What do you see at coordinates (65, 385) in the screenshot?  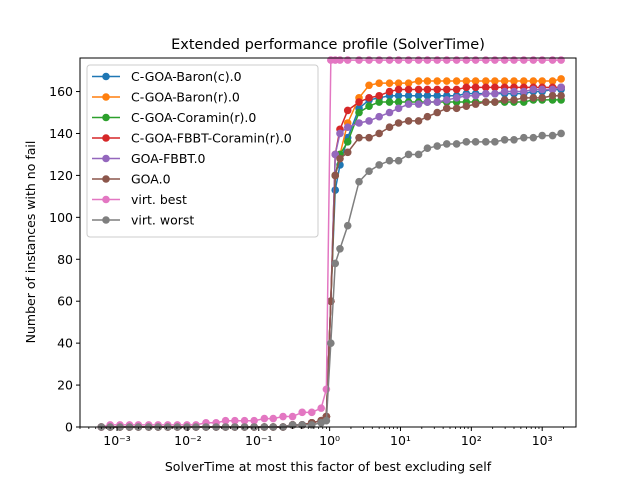 I see `y-tick-label: 20` at bounding box center [65, 385].